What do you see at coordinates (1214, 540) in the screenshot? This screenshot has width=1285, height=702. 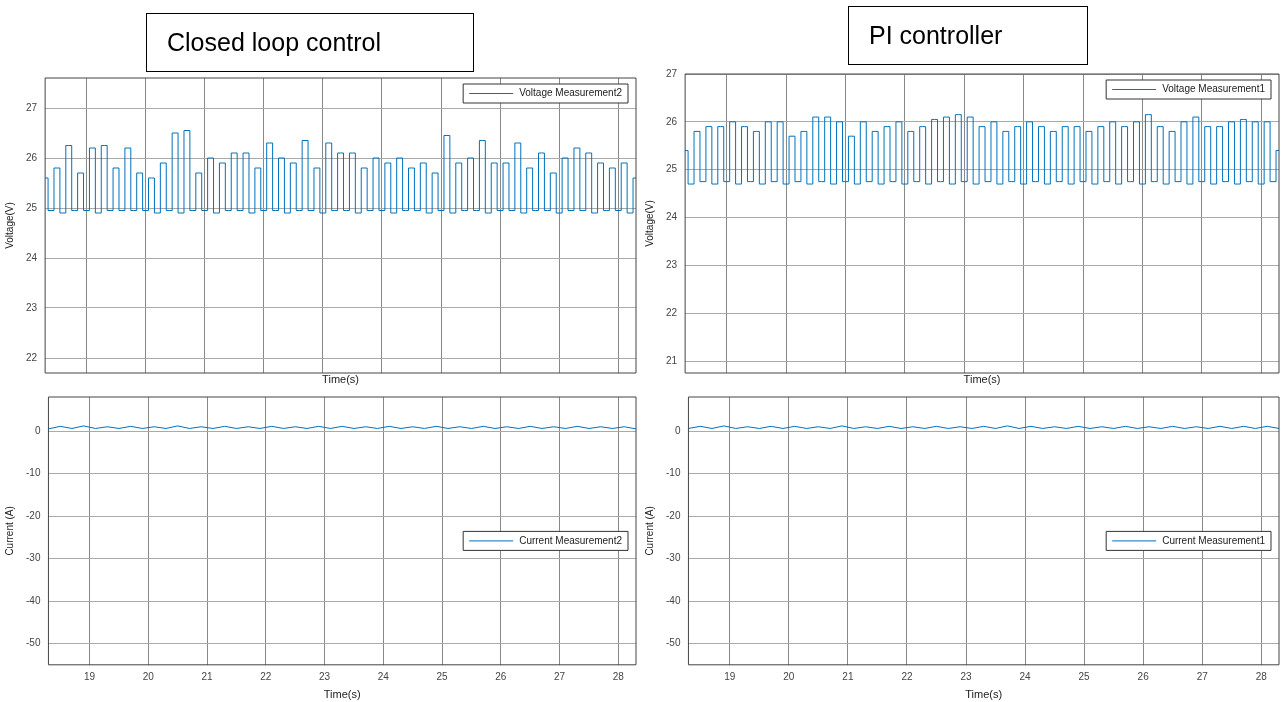 I see `legend-label: Current Measurement1` at bounding box center [1214, 540].